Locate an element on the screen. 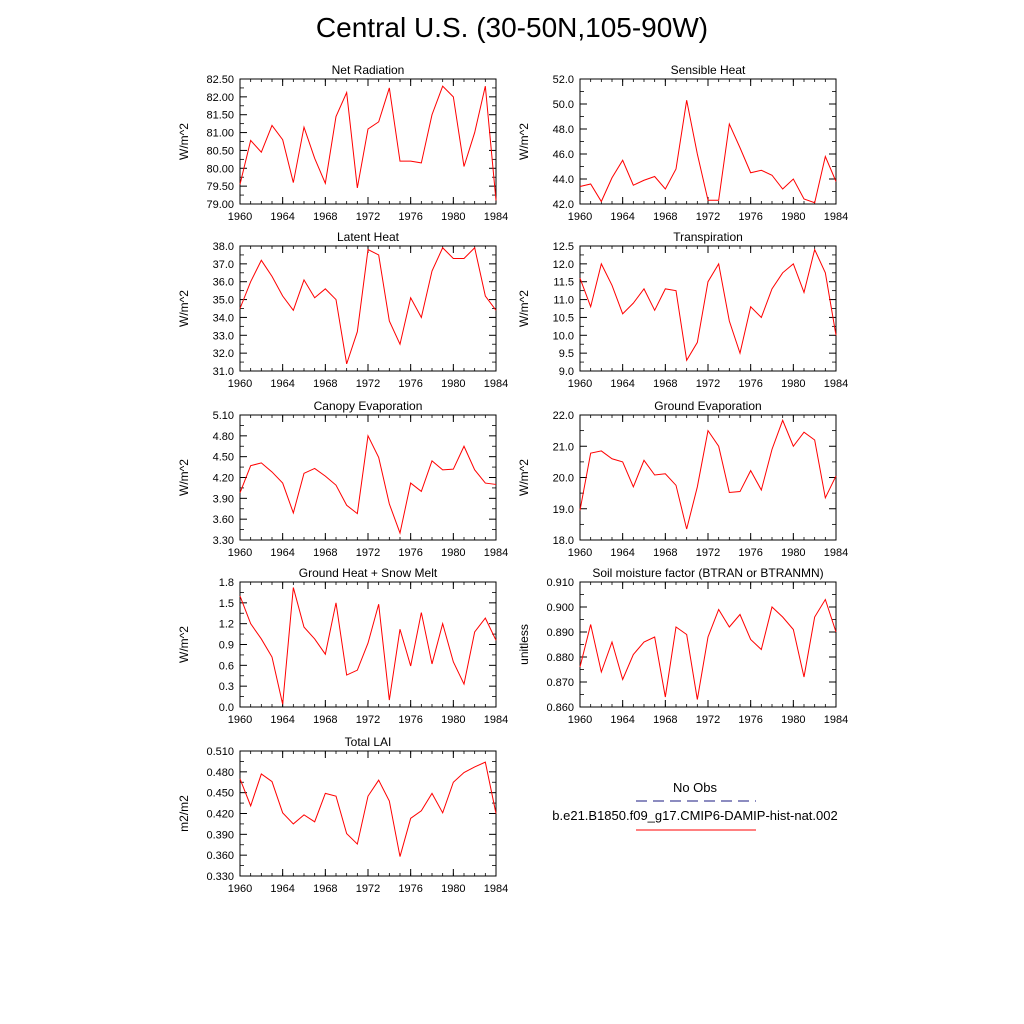 Image resolution: width=1024 pixels, height=1024 pixels. y-tick-label: 32.0 is located at coordinates (223, 354).